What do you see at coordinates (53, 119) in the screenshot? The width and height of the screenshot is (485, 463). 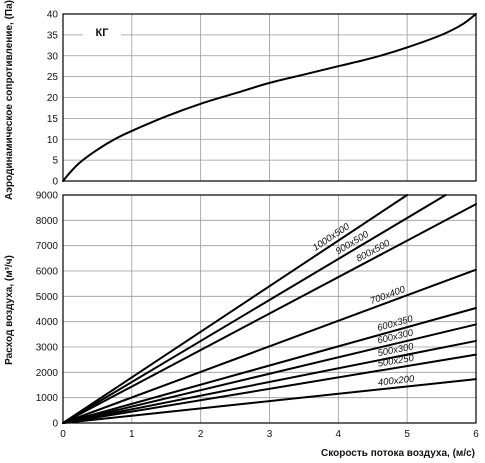 I see `y-tick-label: 15` at bounding box center [53, 119].